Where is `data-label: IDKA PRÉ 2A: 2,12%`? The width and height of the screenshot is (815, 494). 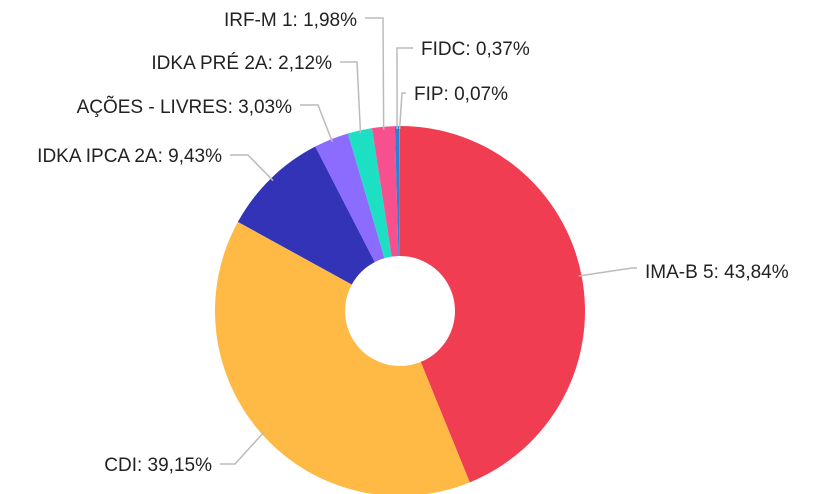
data-label: IDKA PRÉ 2A: 2,12% is located at coordinates (241, 63).